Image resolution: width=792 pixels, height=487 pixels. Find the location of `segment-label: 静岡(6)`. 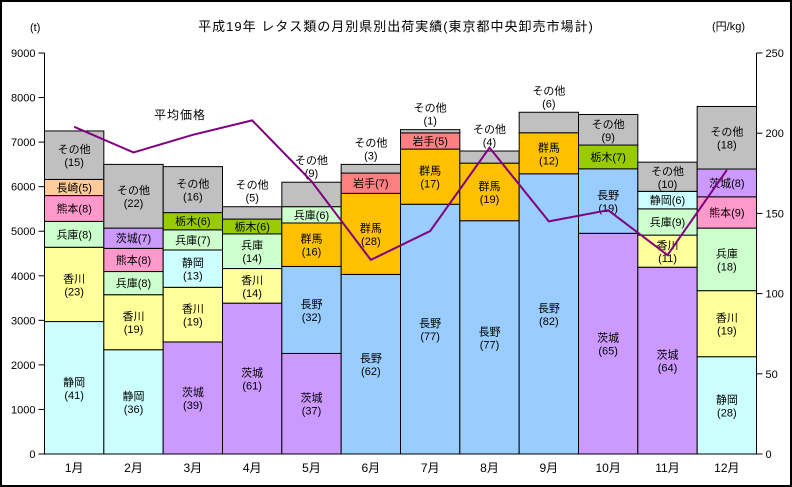

segment-label: 静岡(6) is located at coordinates (667, 200).